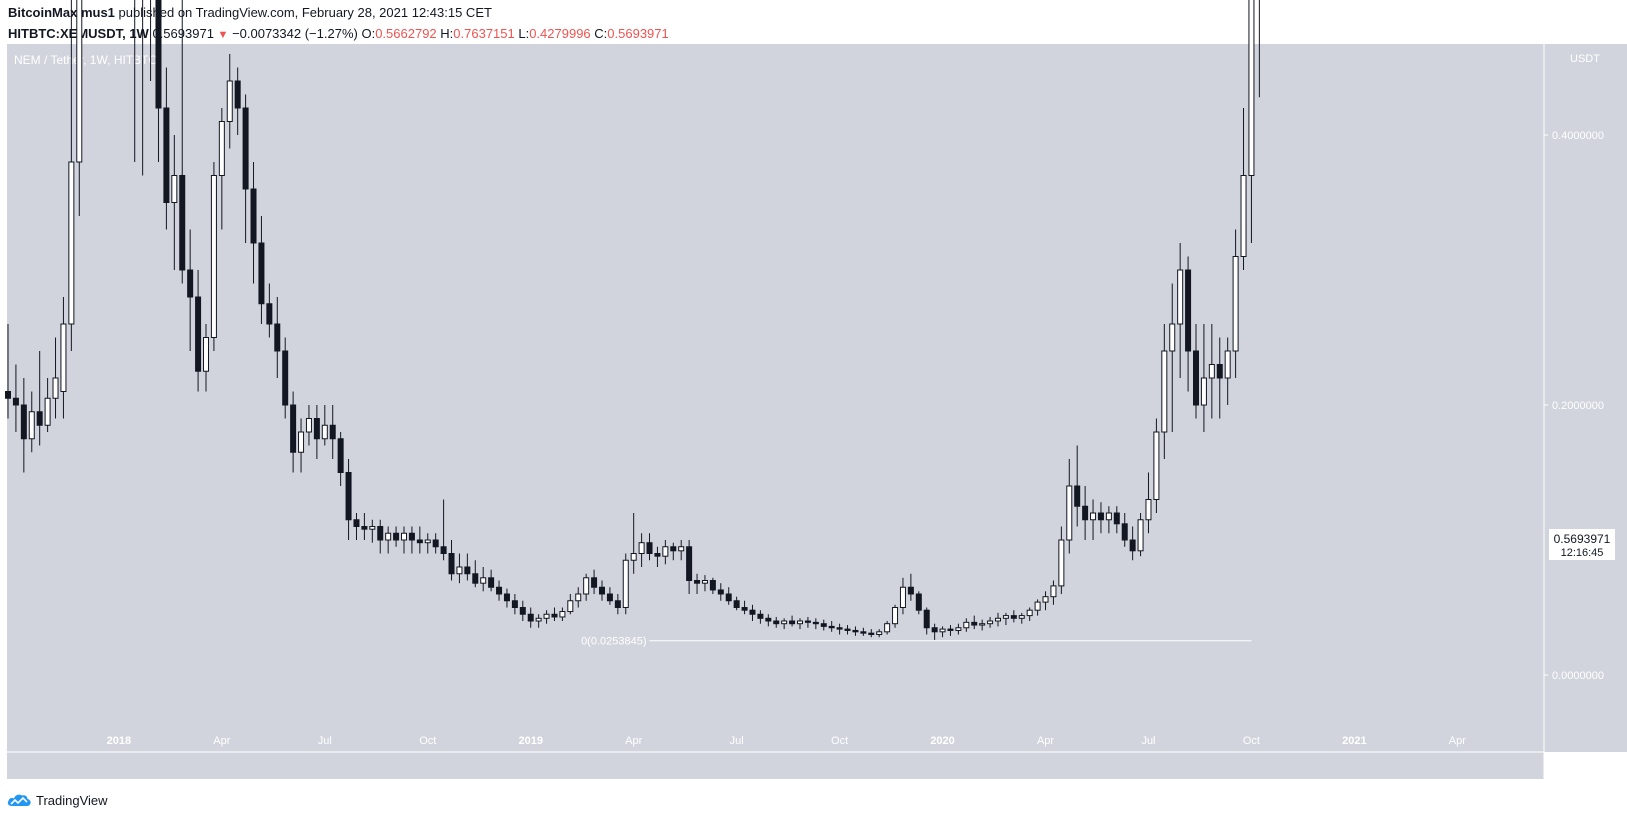  I want to click on author-name: BitcoinMaximus1, so click(61, 12).